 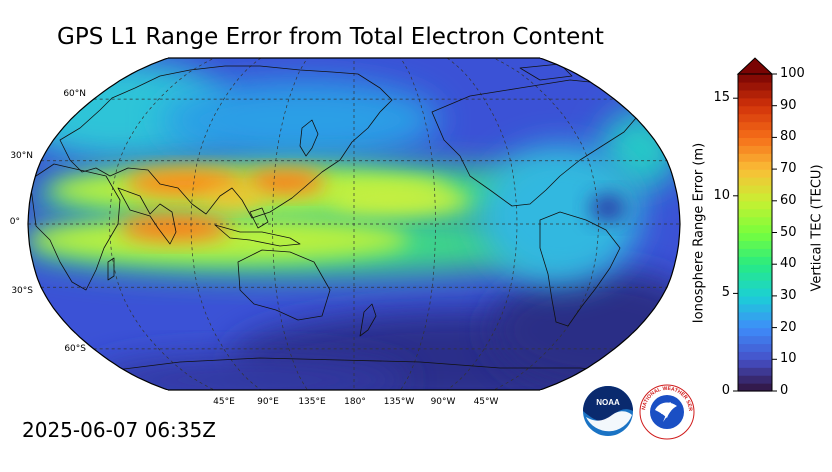 What do you see at coordinates (355, 402) in the screenshot?
I see `lon-label-180: 180°` at bounding box center [355, 402].